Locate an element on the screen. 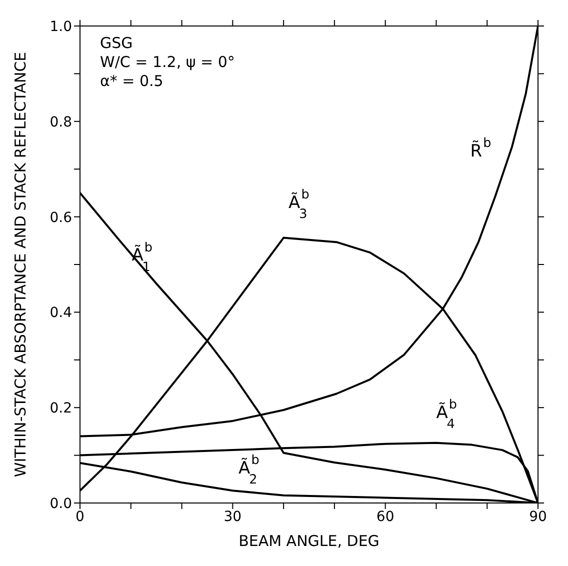 This screenshot has width=568, height=566. annotation: GSG is located at coordinates (117, 43).